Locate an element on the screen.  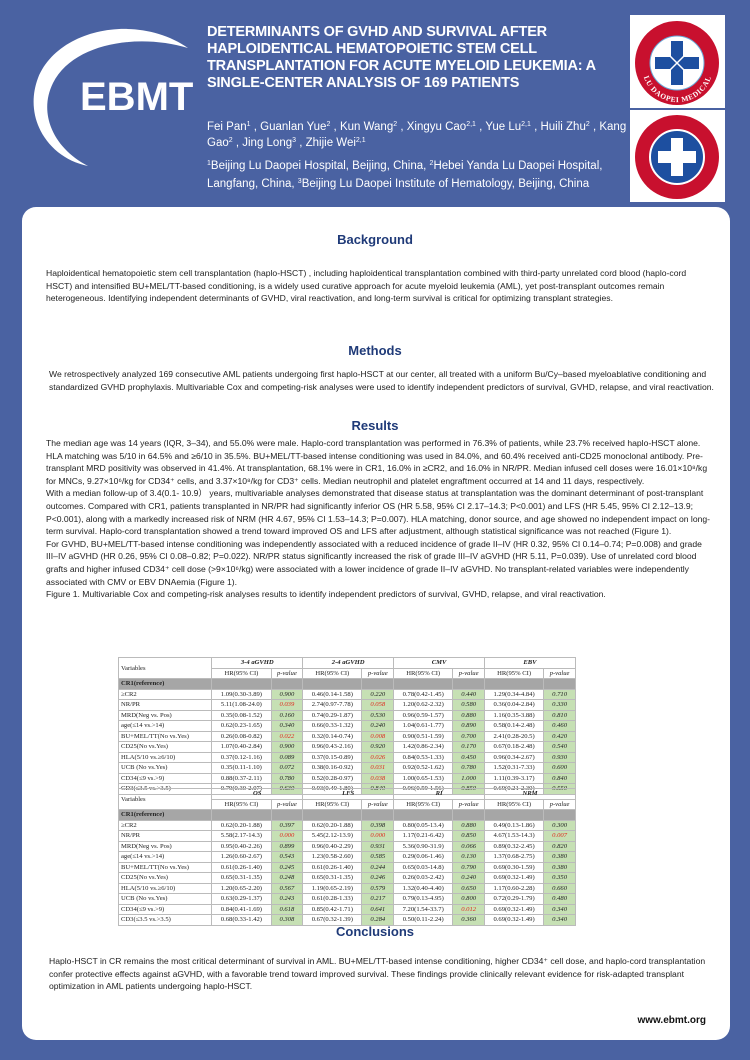
hazard-ratio-cell: 0.26(0.08-0.82) is located at coordinates (241, 736).